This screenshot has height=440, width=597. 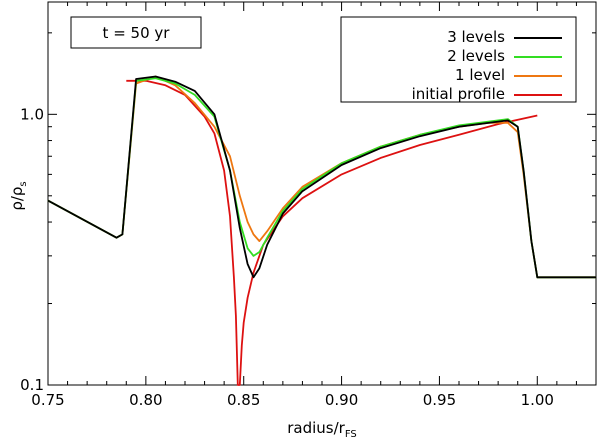 I want to click on x-tick-label: 0.75, so click(x=47, y=400).